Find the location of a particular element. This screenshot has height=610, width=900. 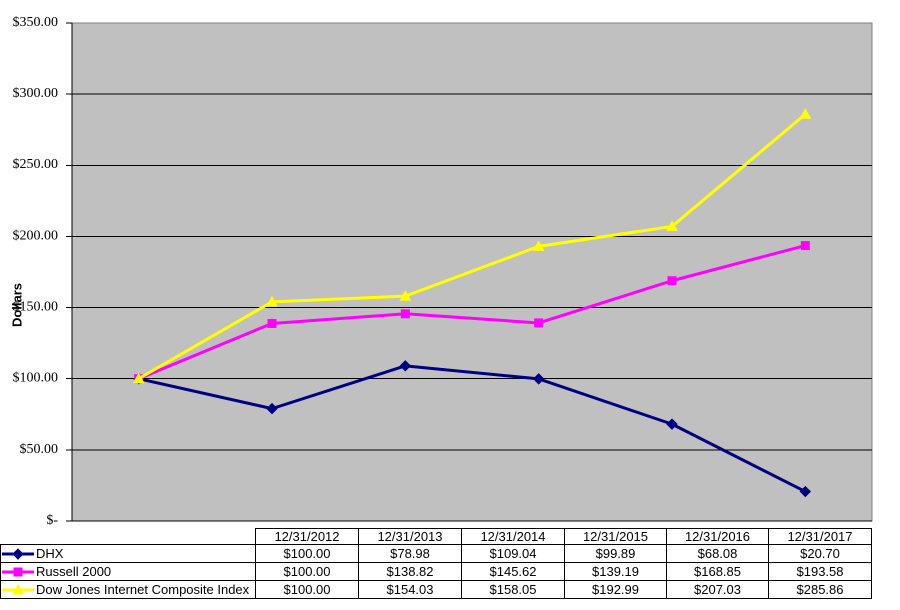

y-axis-tick-label: $200.00 is located at coordinates (36, 235).